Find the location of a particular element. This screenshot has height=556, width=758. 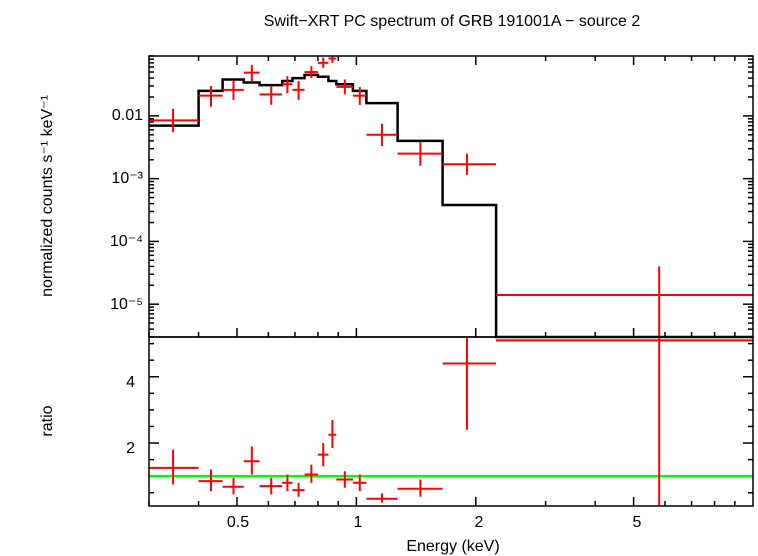

ratio-xtick-1: 1 is located at coordinates (358, 522).